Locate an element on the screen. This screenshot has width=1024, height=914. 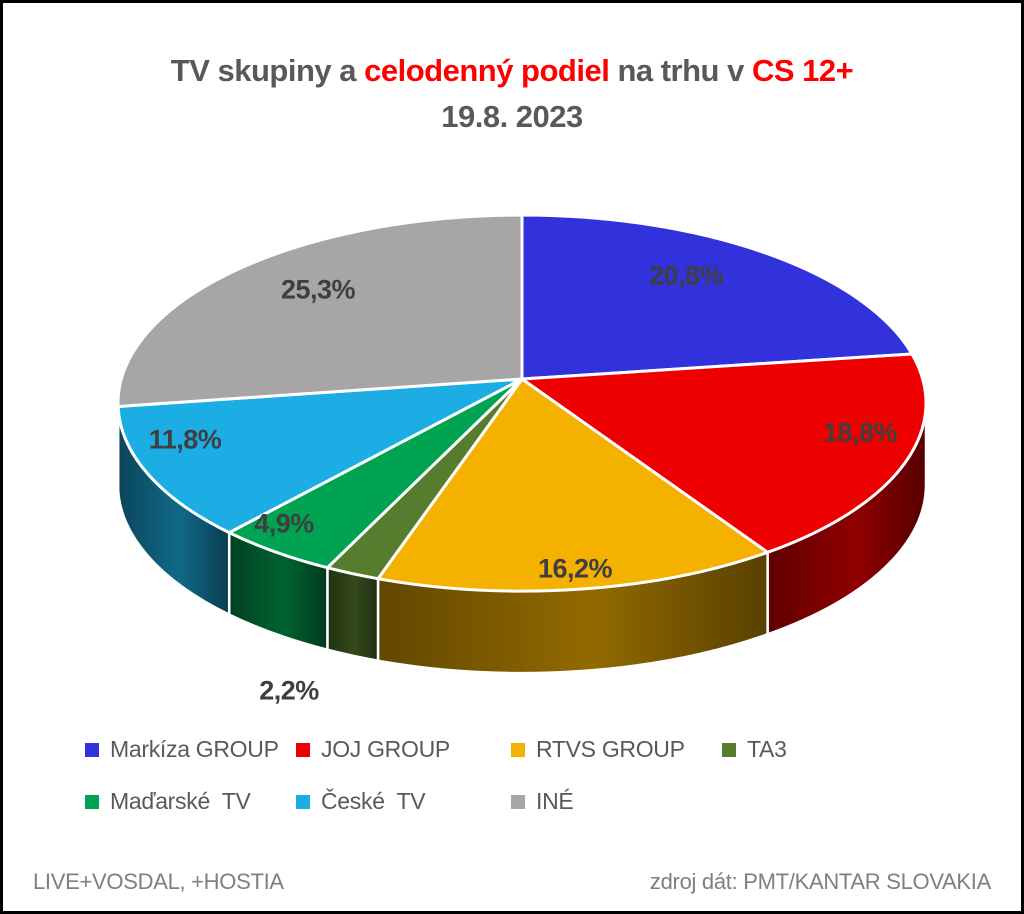
pie-slice-label-markiza-group: 20,8% is located at coordinates (686, 275).